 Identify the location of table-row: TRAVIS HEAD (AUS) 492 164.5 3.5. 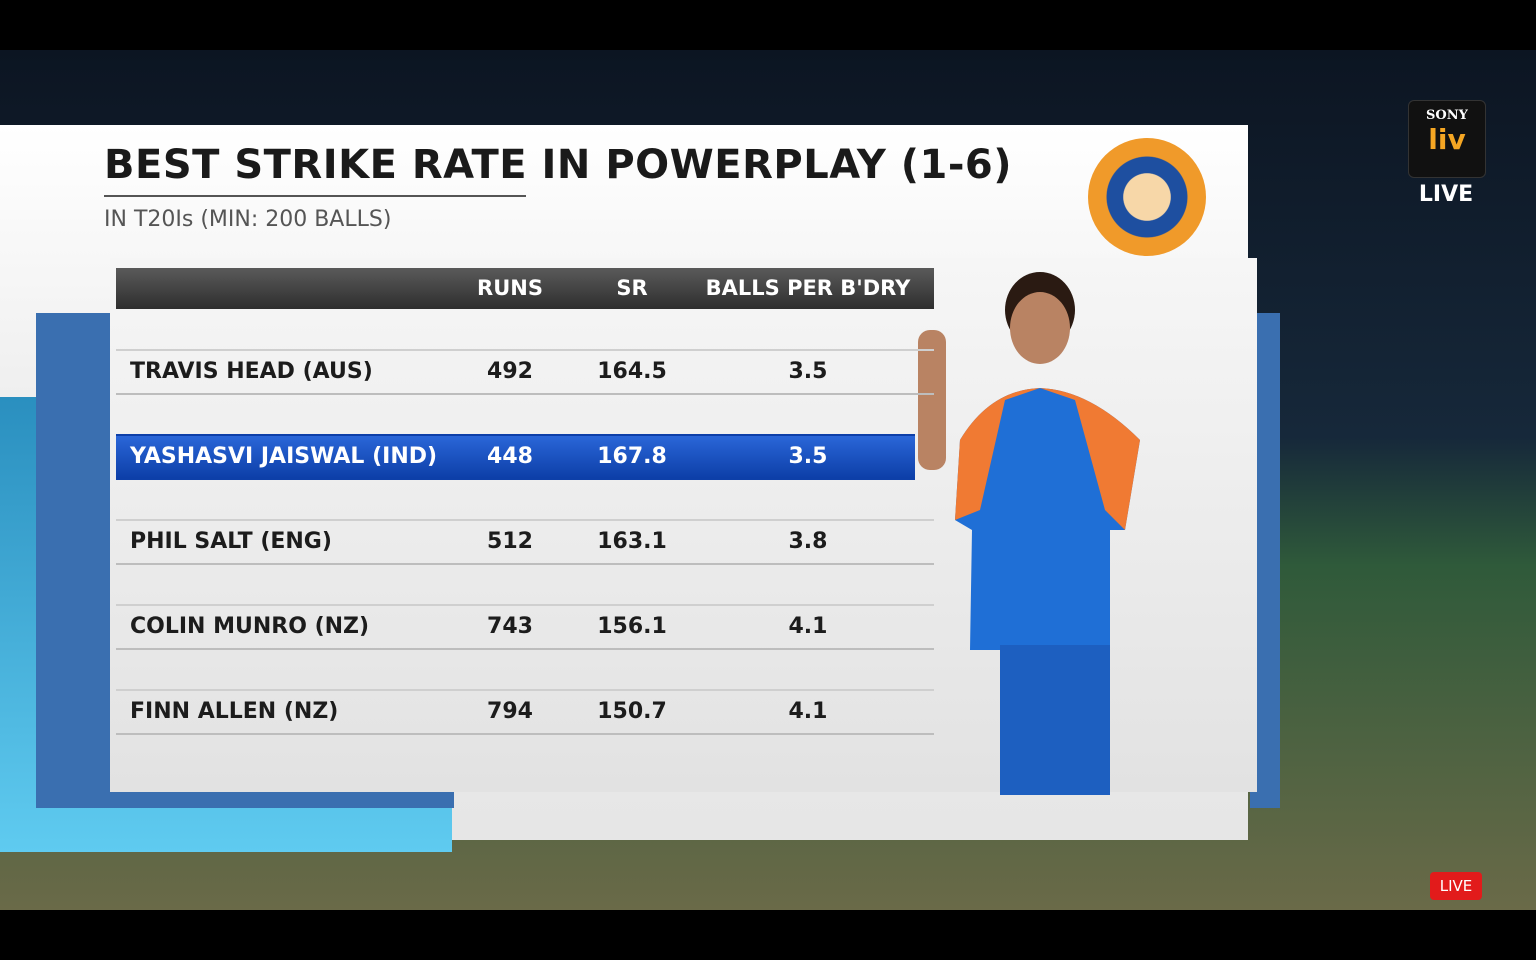
(525, 372).